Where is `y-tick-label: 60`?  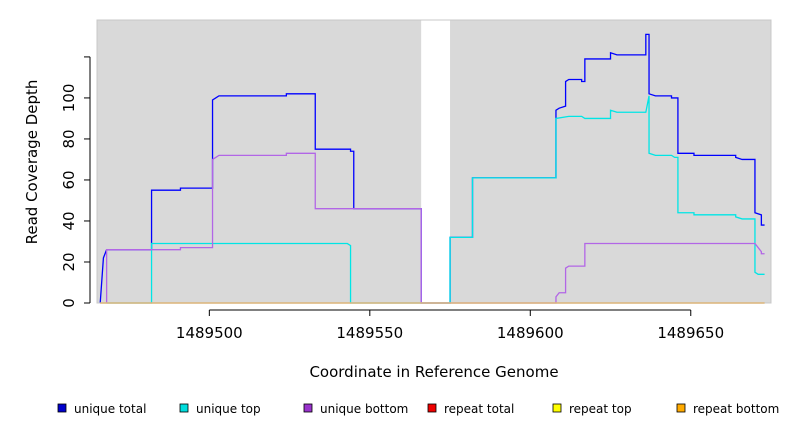
y-tick-label: 60 is located at coordinates (69, 179).